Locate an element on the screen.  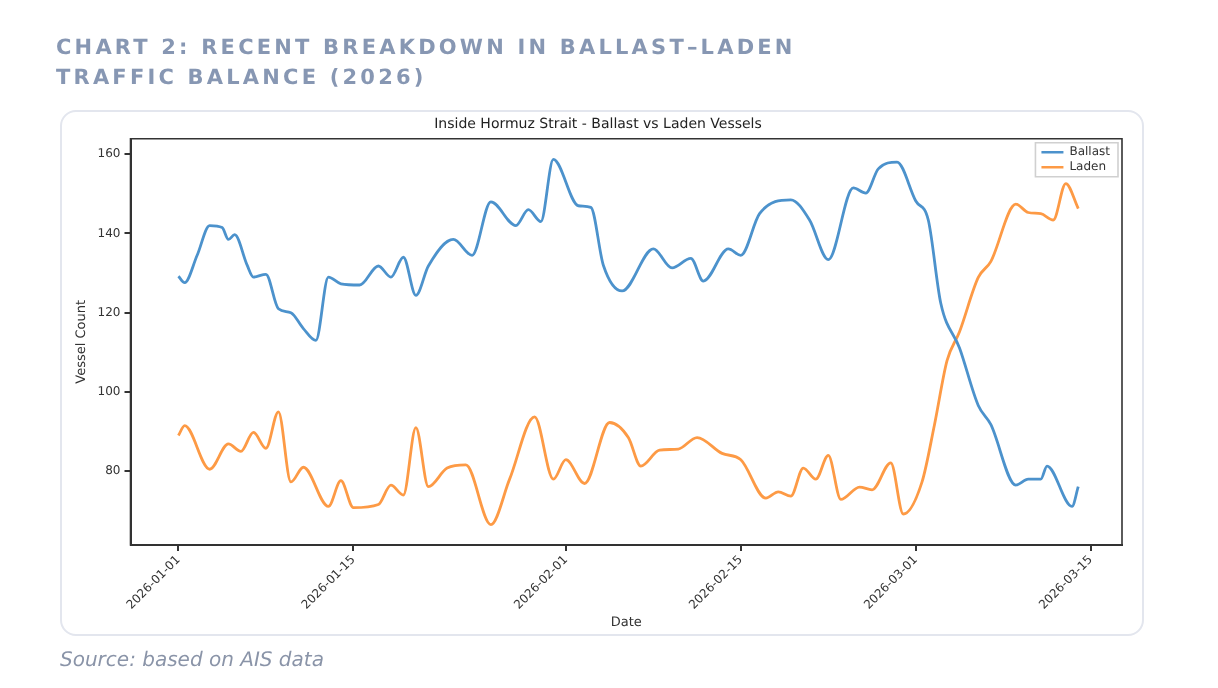
chart-title: CHART 2: RECENT BREAKDOWN IN BALLAST–LADEN TRAFFIC BALANCE (2026) is located at coordinates (427, 64).